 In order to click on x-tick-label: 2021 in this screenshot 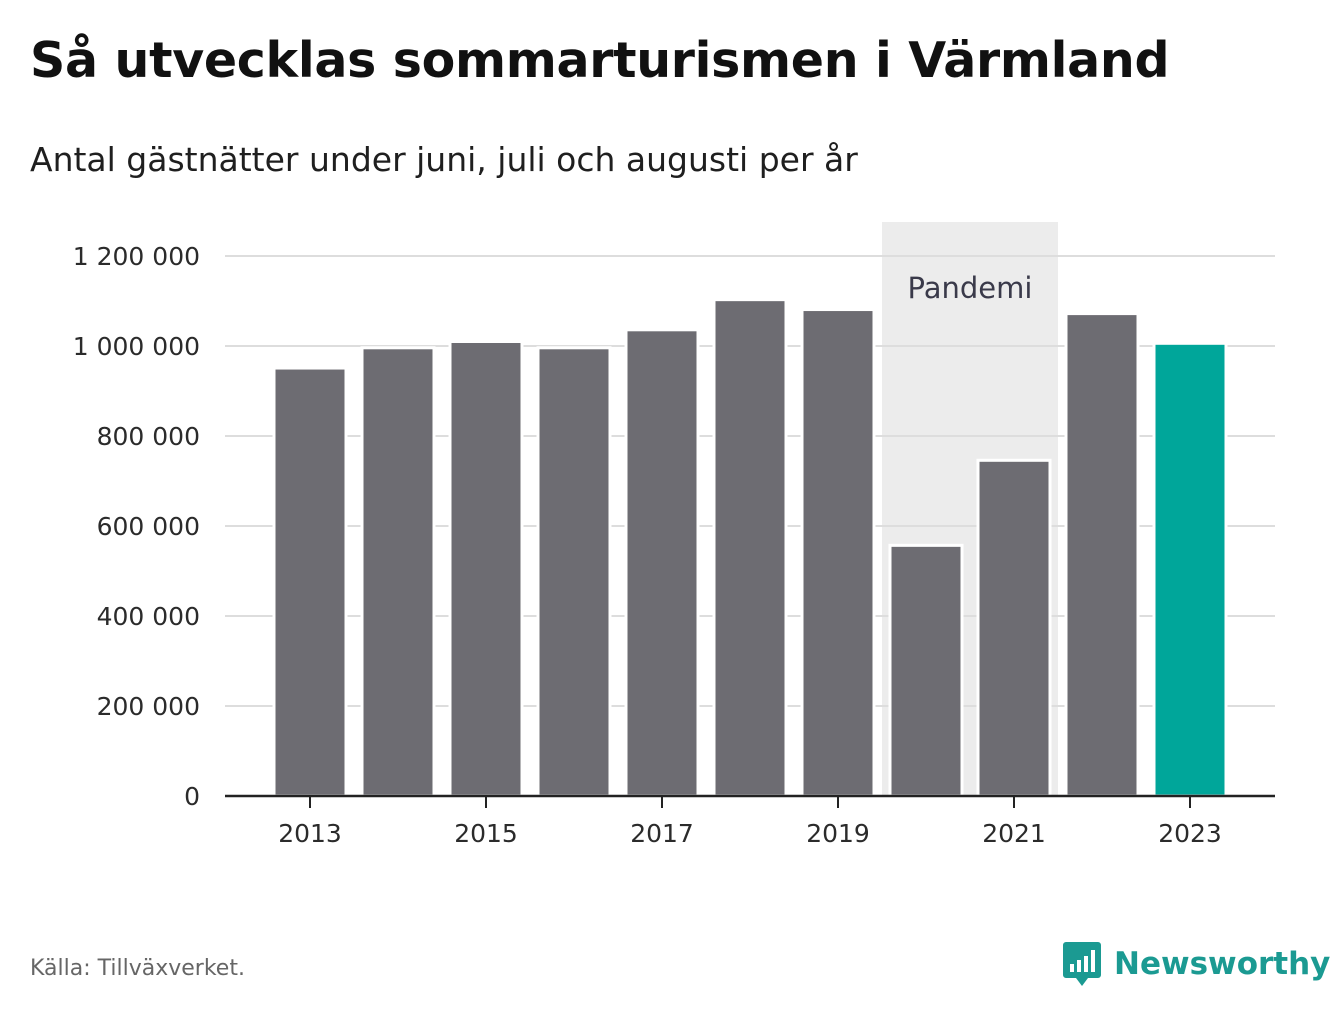, I will do `click(1014, 833)`.